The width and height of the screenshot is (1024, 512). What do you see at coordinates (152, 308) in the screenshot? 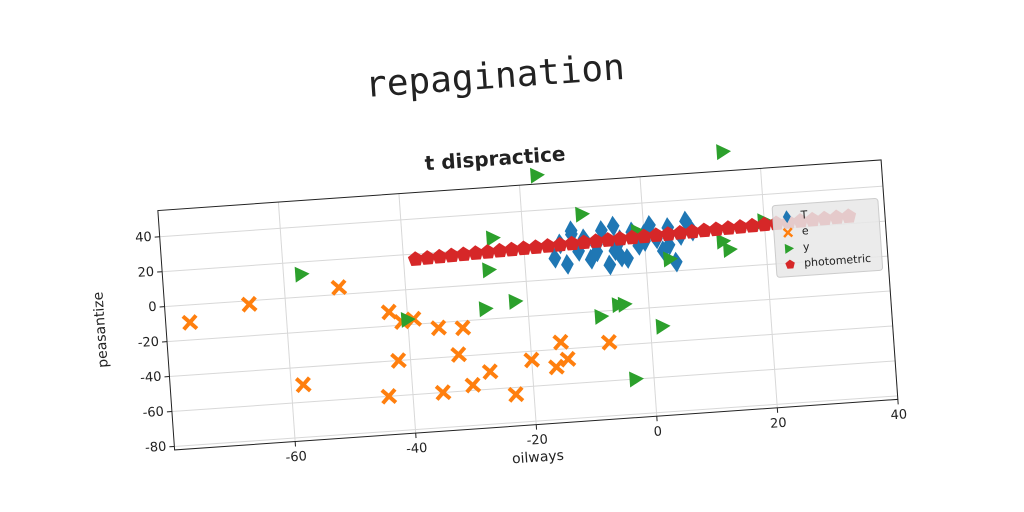
I see `y-tick-label: 0` at bounding box center [152, 308].